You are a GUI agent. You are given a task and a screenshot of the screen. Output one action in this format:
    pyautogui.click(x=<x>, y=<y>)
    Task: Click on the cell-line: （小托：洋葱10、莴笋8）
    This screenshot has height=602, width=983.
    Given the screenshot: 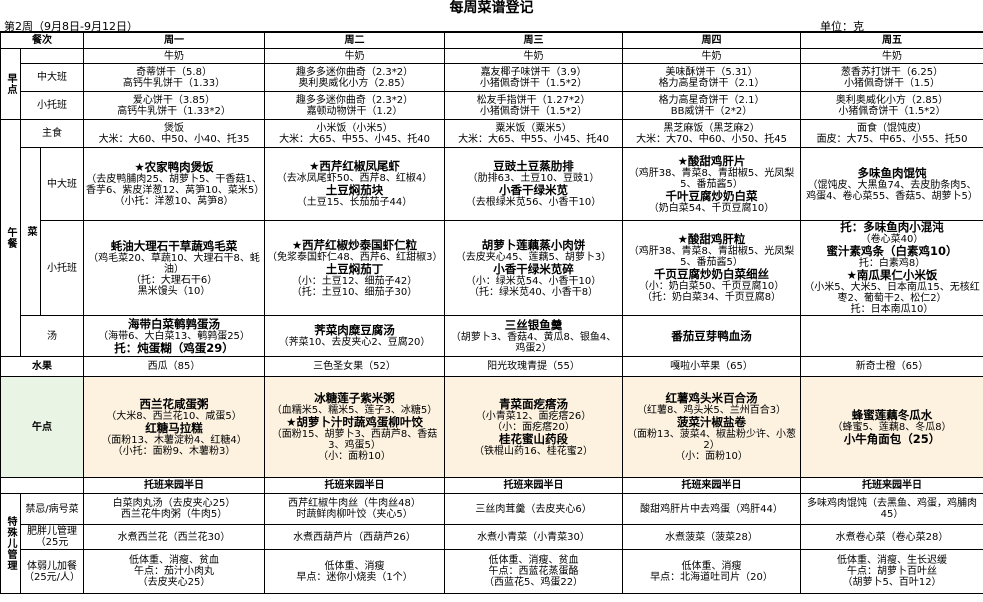 What is the action you would take?
    pyautogui.click(x=174, y=201)
    